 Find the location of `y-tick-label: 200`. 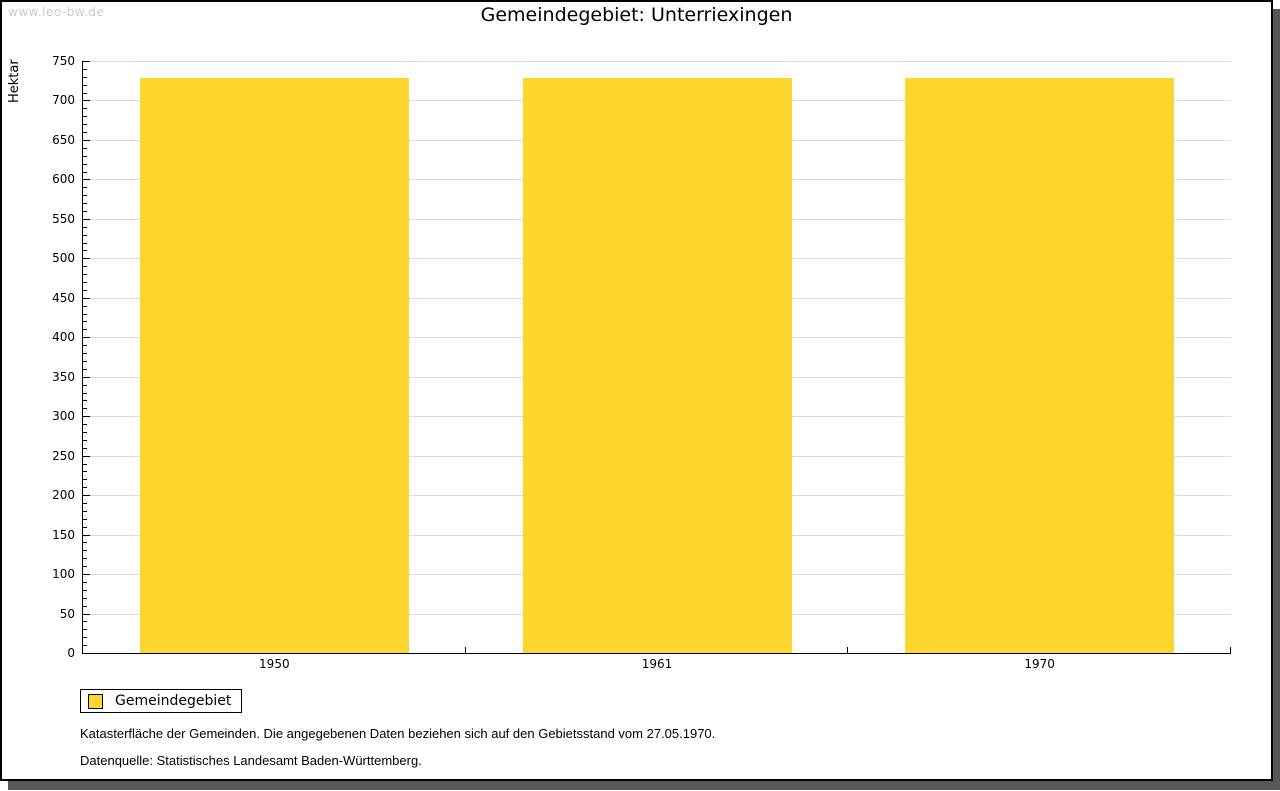

y-tick-label: 200 is located at coordinates (63, 495).